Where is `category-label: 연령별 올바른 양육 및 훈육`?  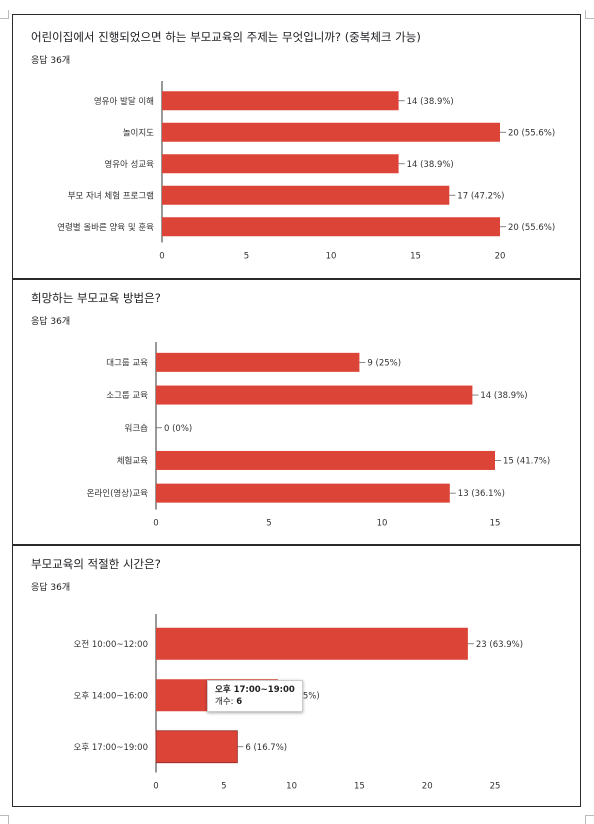 category-label: 연령별 올바른 양육 및 훈육 is located at coordinates (105, 227).